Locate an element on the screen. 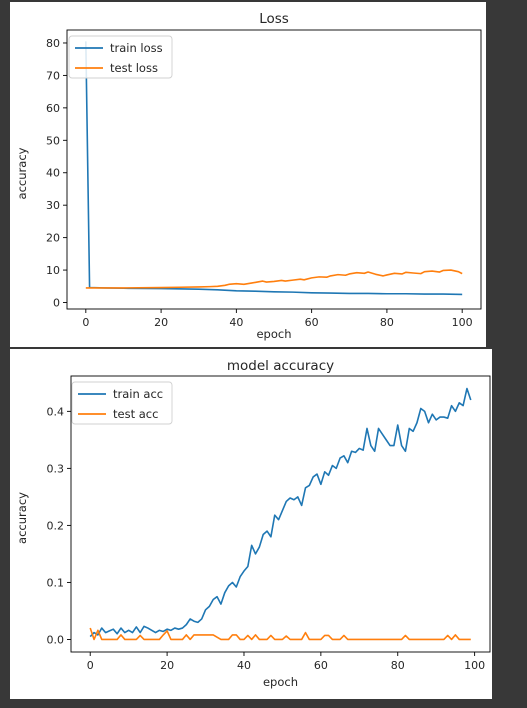  y-tick-label: 0.1 is located at coordinates (56, 582).